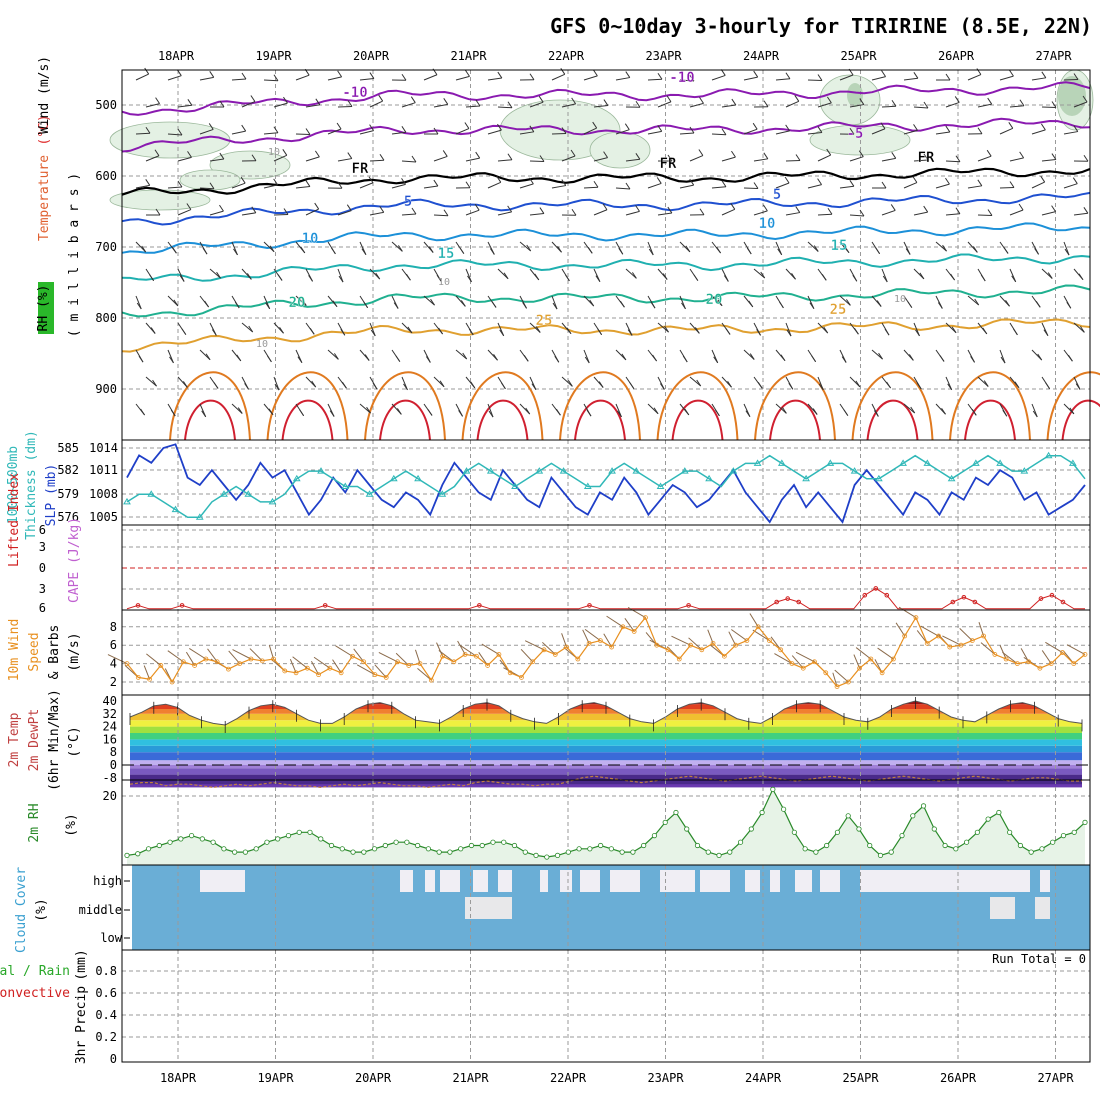 The height and width of the screenshot is (1100, 1100). Describe the element at coordinates (54, 652) in the screenshot. I see `wind-barbs-axis-label: & Barbs` at that location.